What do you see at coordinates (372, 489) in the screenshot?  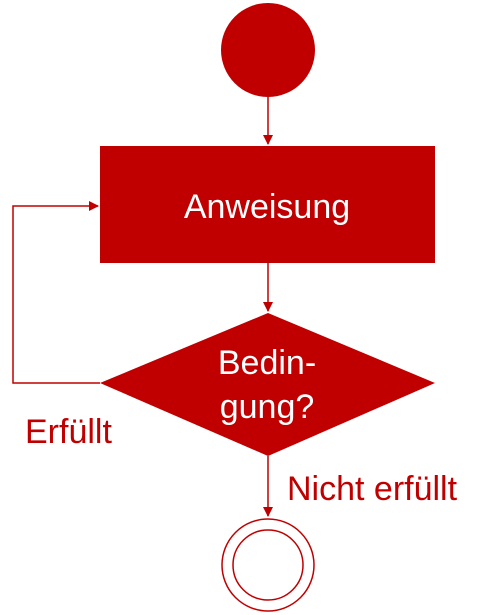 I see `edge-exit-label: Nicht erfüllt` at bounding box center [372, 489].